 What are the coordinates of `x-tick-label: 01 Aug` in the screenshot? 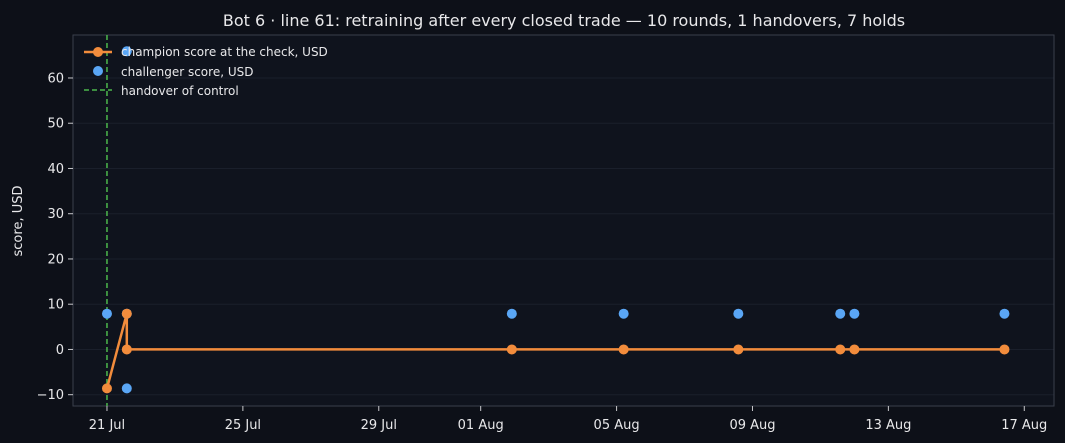 It's located at (481, 425).